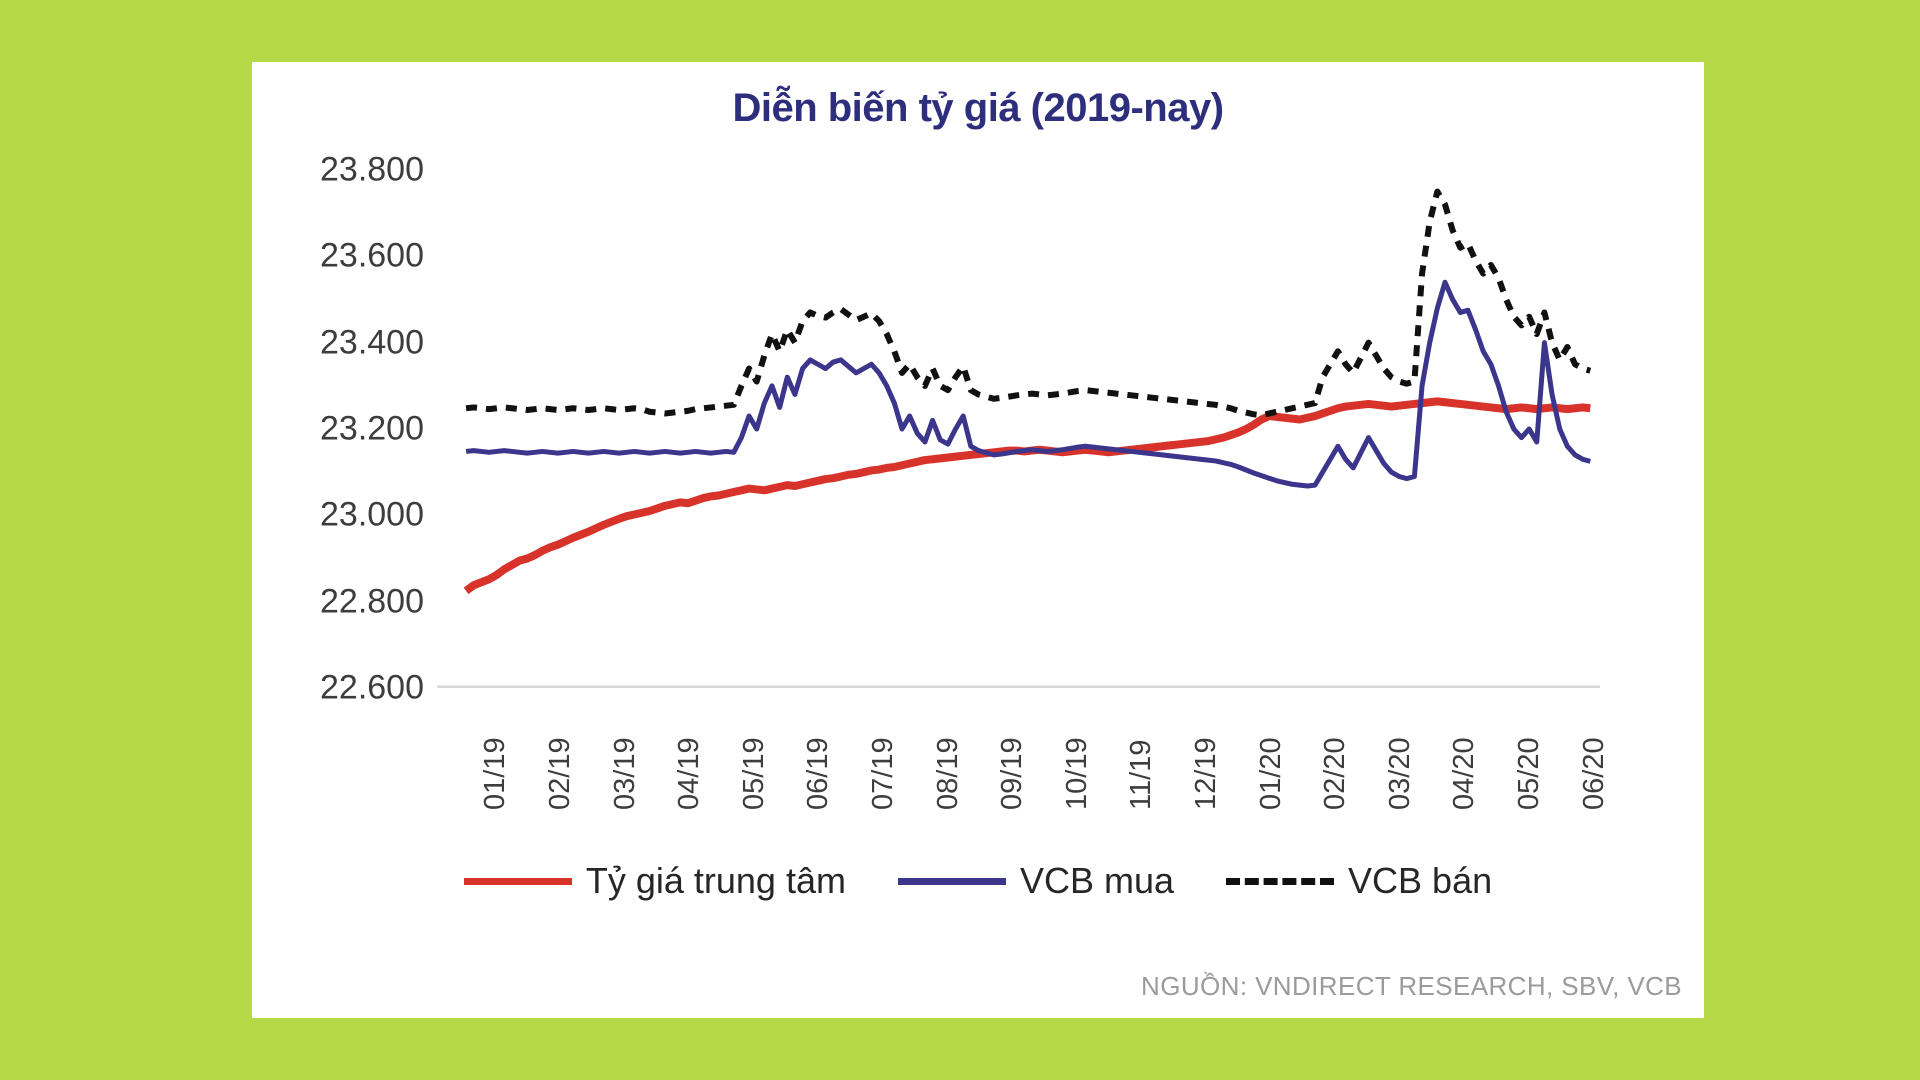 Image resolution: width=1920 pixels, height=1080 pixels. Describe the element at coordinates (372, 342) in the screenshot. I see `y-tick-label: 23.400` at that location.